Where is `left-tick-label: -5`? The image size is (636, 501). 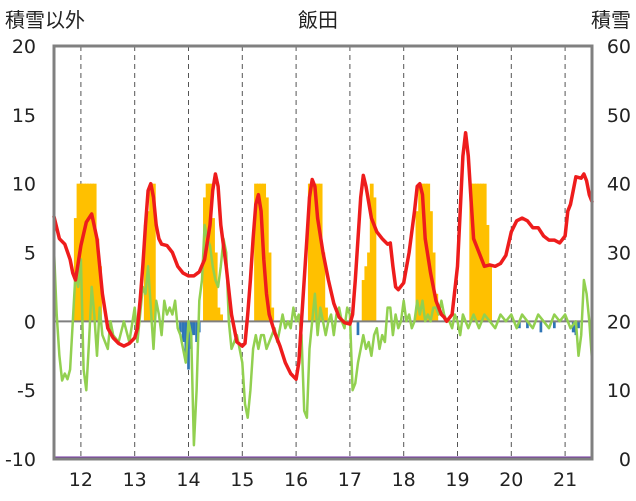
left-tick-label: -5 is located at coordinates (26, 391).